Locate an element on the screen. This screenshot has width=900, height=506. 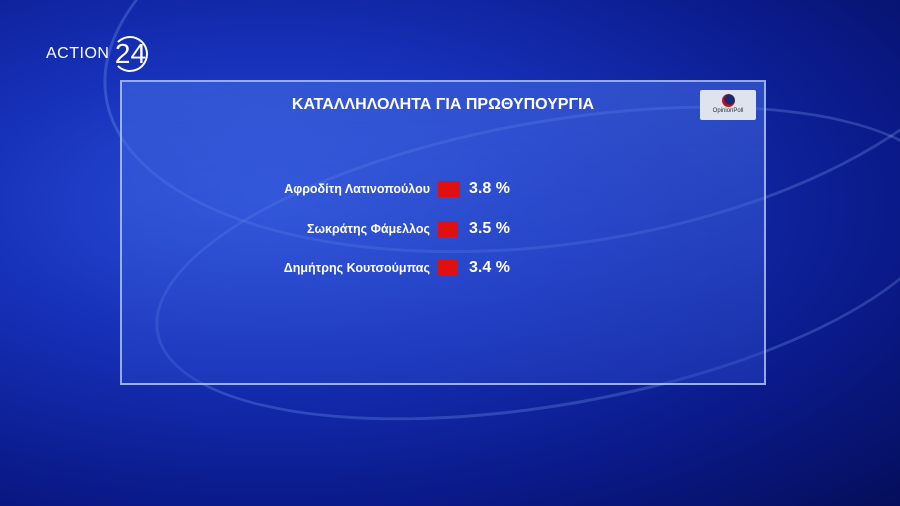
value-label: 3.8 % is located at coordinates (489, 188).